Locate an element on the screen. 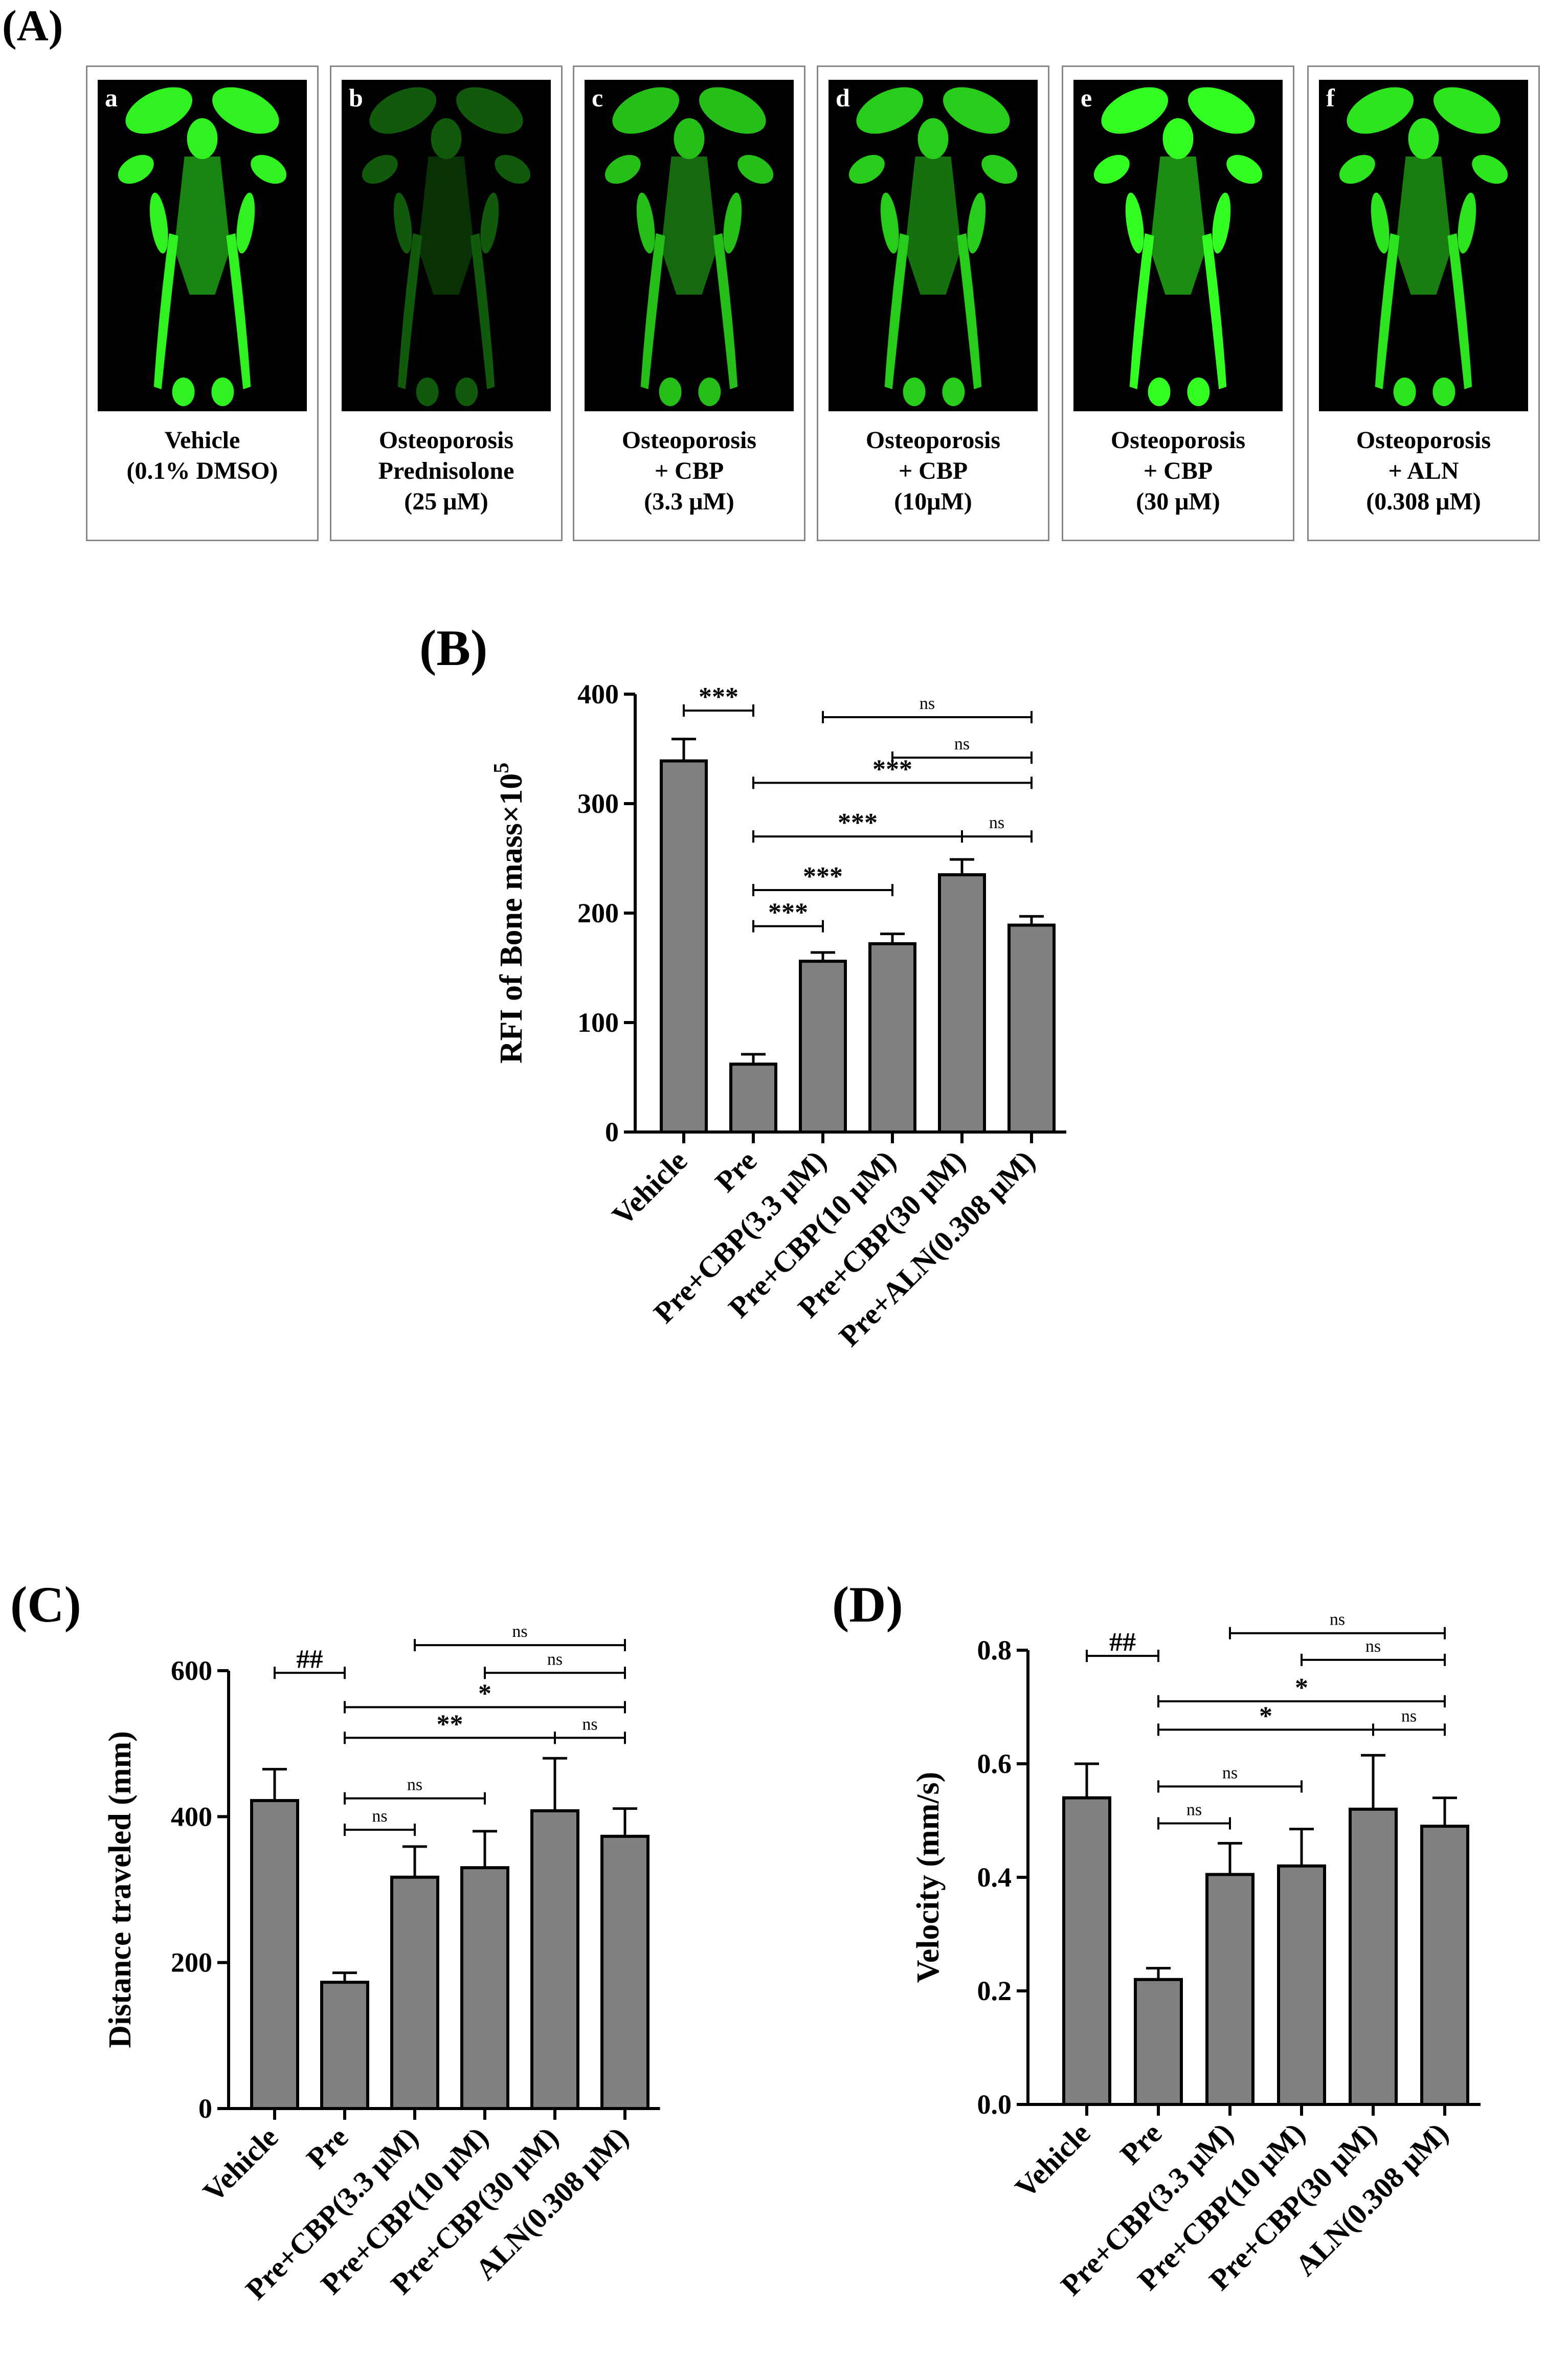 The width and height of the screenshot is (1568, 2373). larva-fluorescence-image: c is located at coordinates (689, 245).